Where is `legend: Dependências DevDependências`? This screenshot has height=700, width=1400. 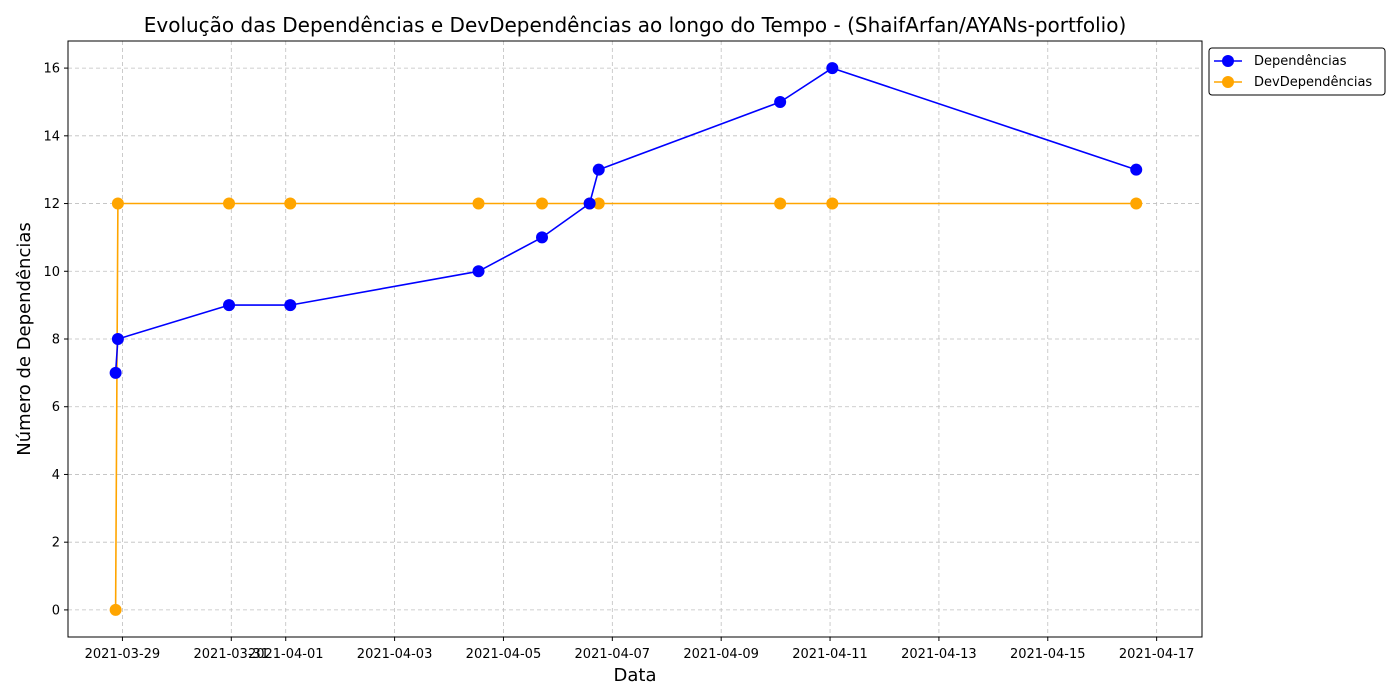
legend: Dependências DevDependências is located at coordinates (1297, 71).